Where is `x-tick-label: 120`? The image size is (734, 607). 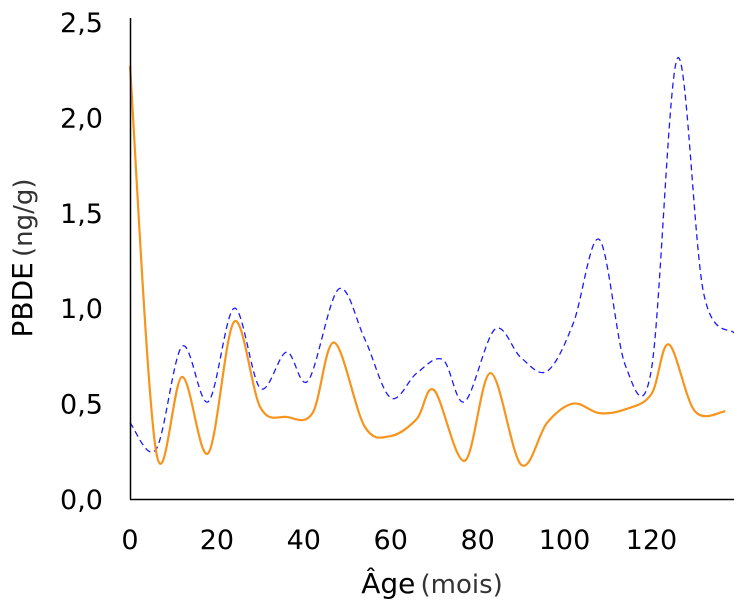
x-tick-label: 120 is located at coordinates (652, 540).